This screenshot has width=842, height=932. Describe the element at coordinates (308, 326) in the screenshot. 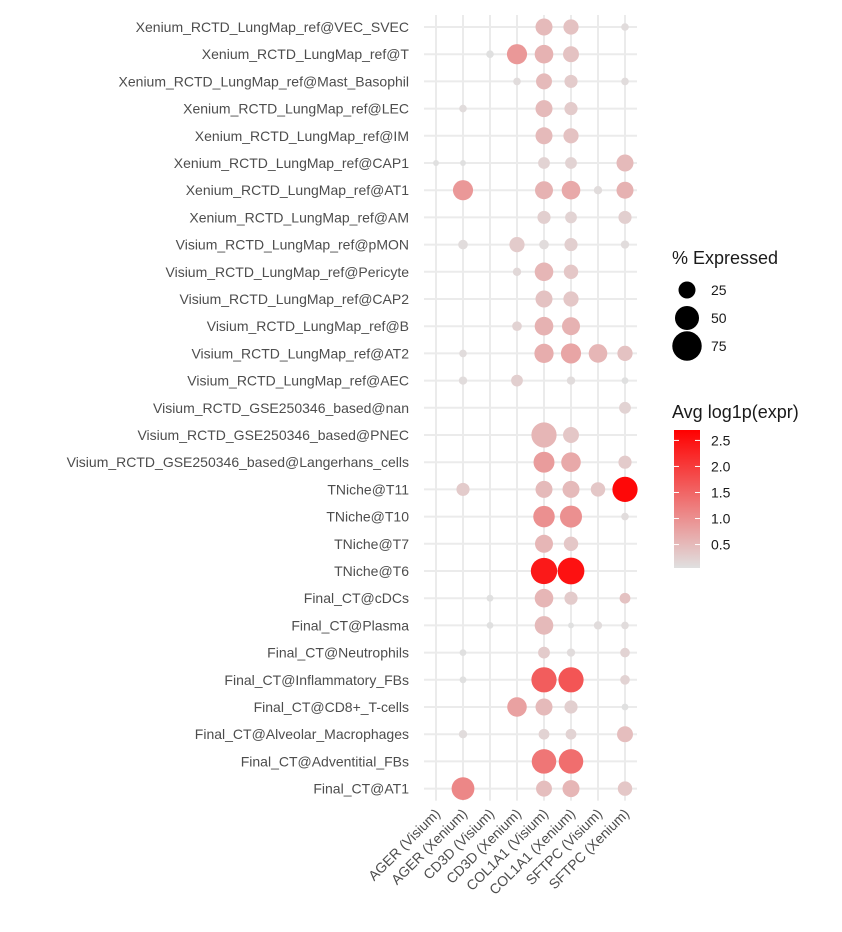

I see `y-tick-label: Visium_RCTD_LungMap_ref@B` at that location.